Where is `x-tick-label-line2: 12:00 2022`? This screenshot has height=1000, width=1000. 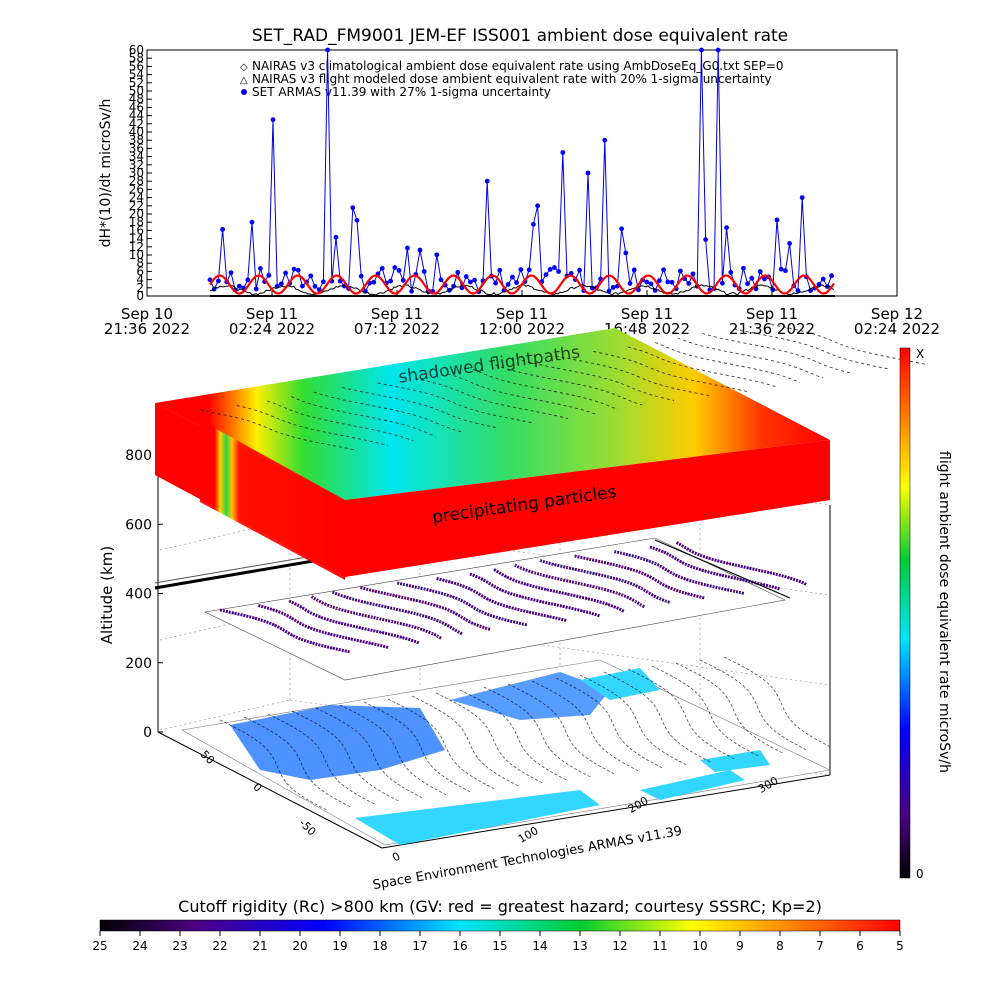
x-tick-label-line2: 12:00 2022 is located at coordinates (522, 329).